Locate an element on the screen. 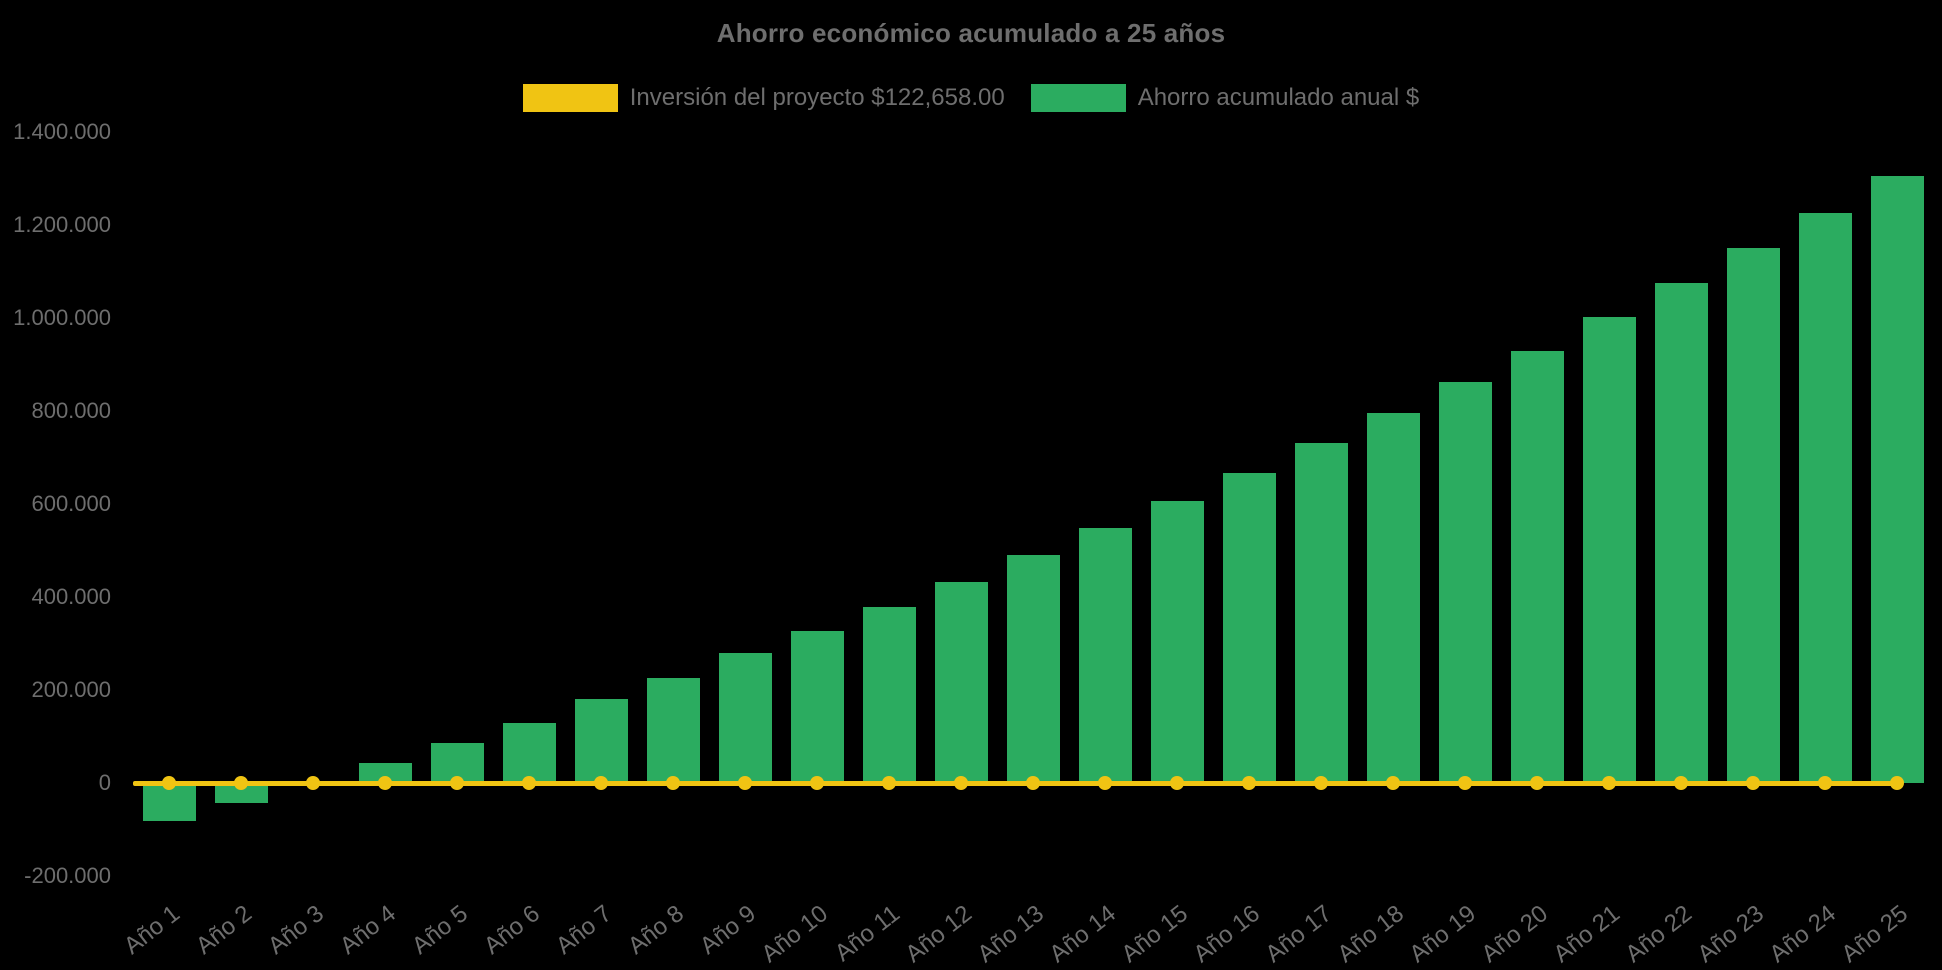 This screenshot has height=970, width=1942. line-point-año-7 is located at coordinates (601, 783).